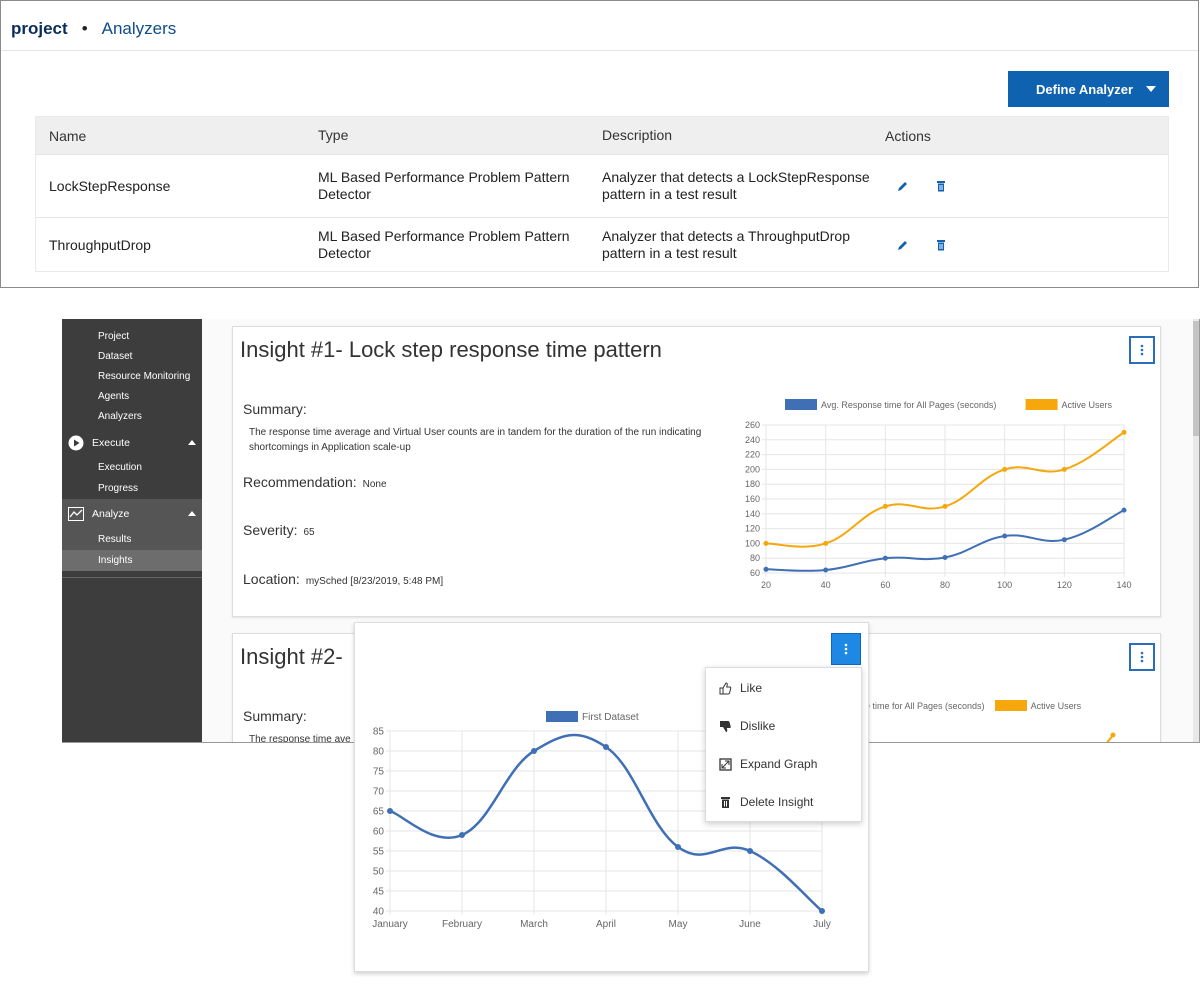 The width and height of the screenshot is (1200, 987). I want to click on y-tick-label: 140, so click(752, 514).